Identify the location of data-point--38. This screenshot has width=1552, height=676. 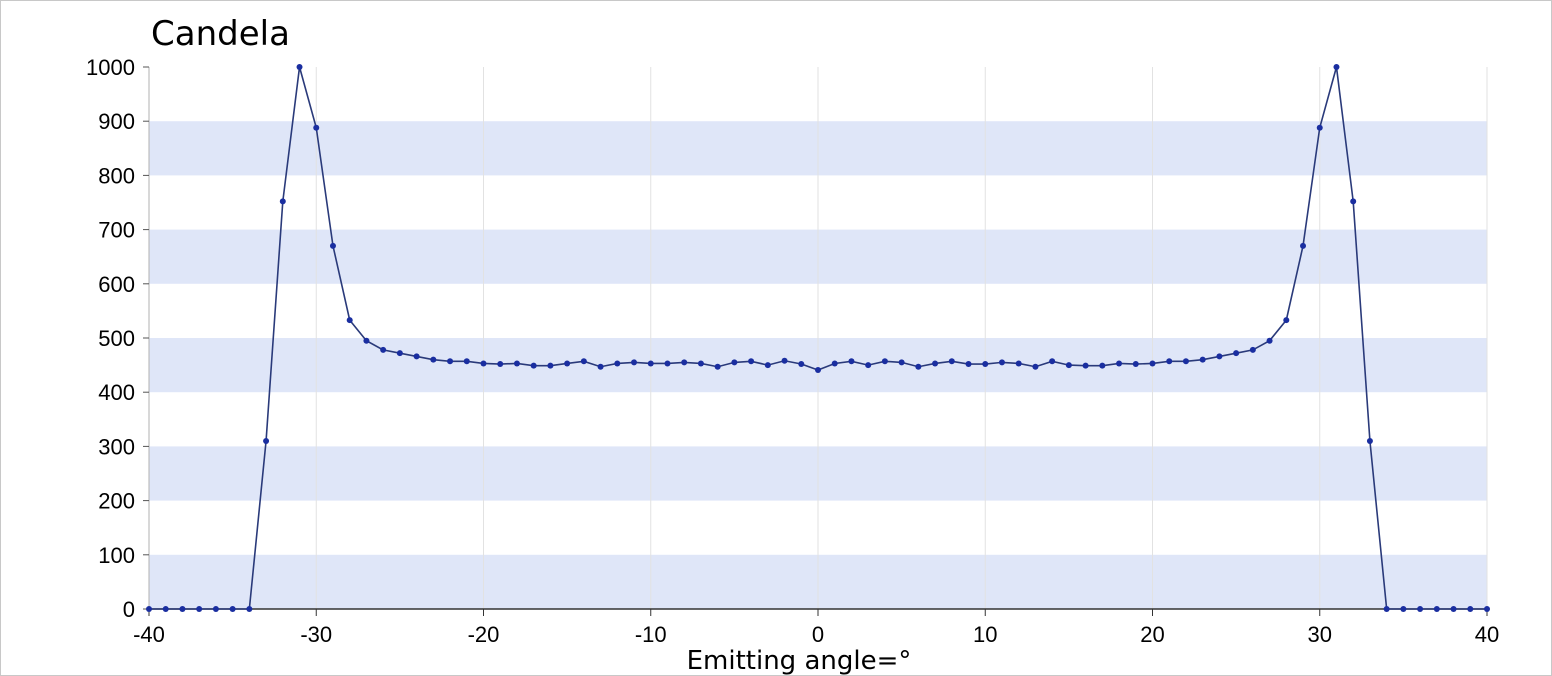
(182, 609).